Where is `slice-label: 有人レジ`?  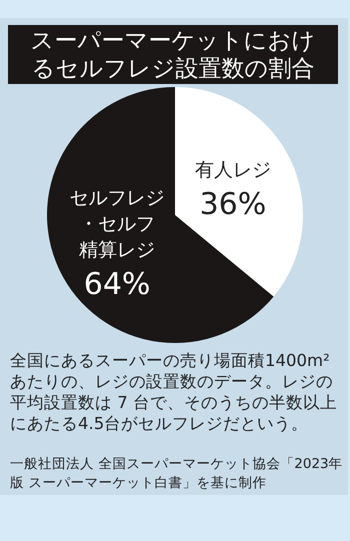 slice-label: 有人レジ is located at coordinates (232, 169).